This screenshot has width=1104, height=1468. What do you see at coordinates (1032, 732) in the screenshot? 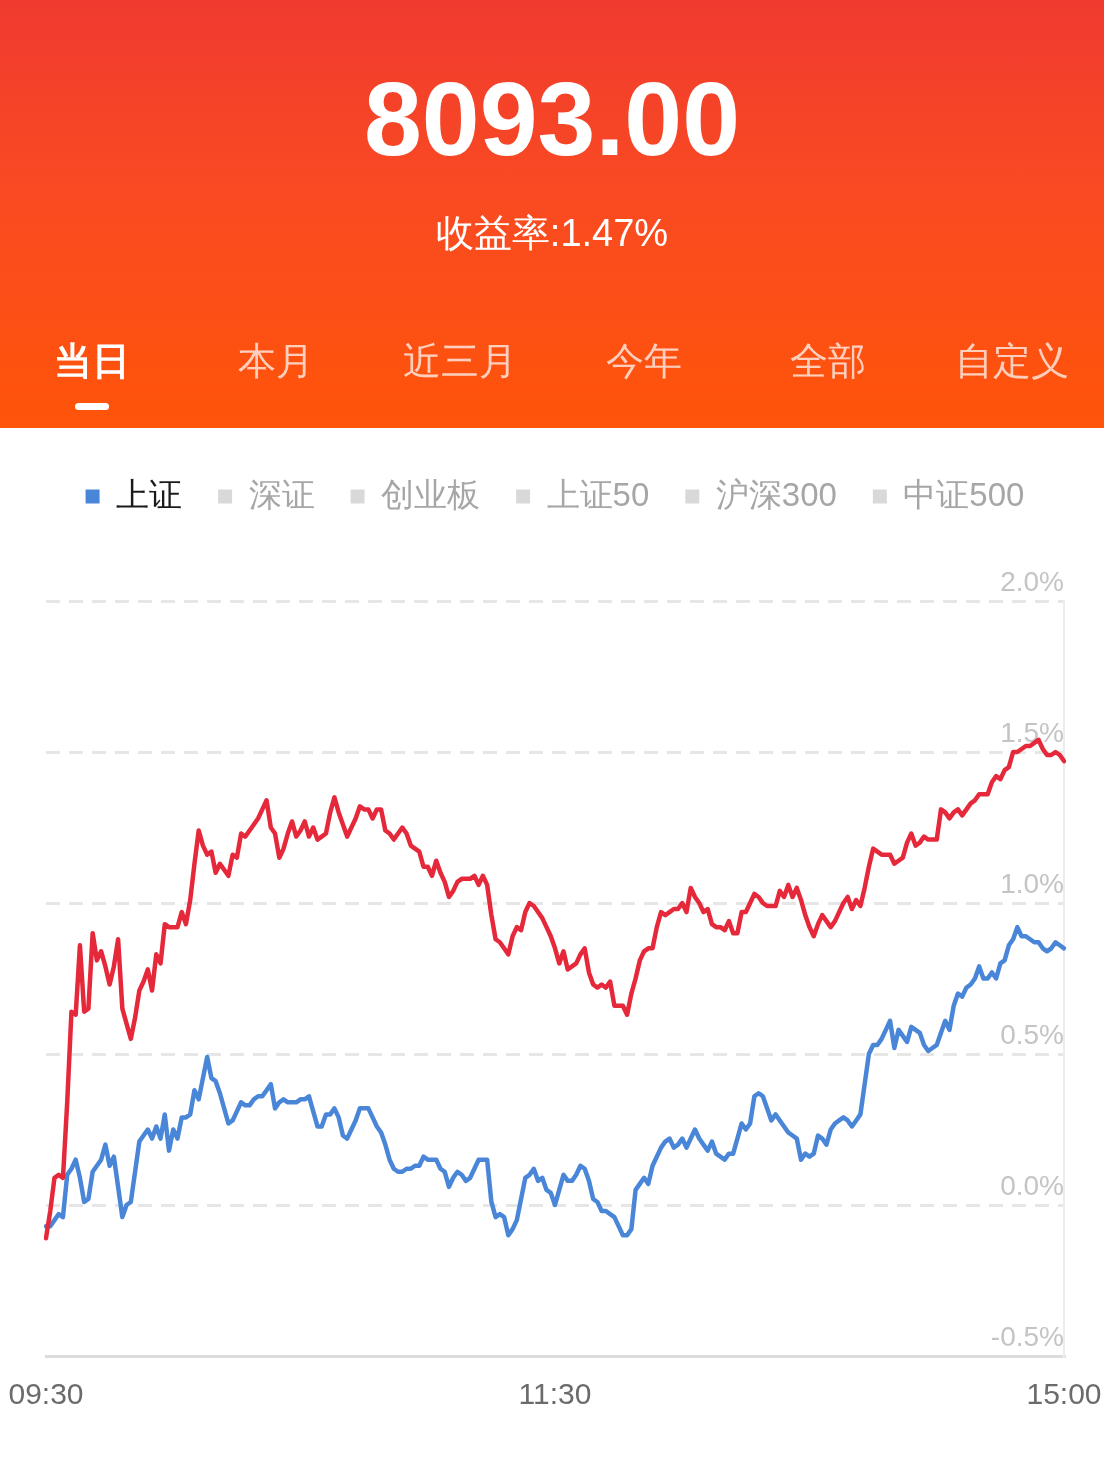
I see `y-tick-label: 1.5%` at bounding box center [1032, 732].